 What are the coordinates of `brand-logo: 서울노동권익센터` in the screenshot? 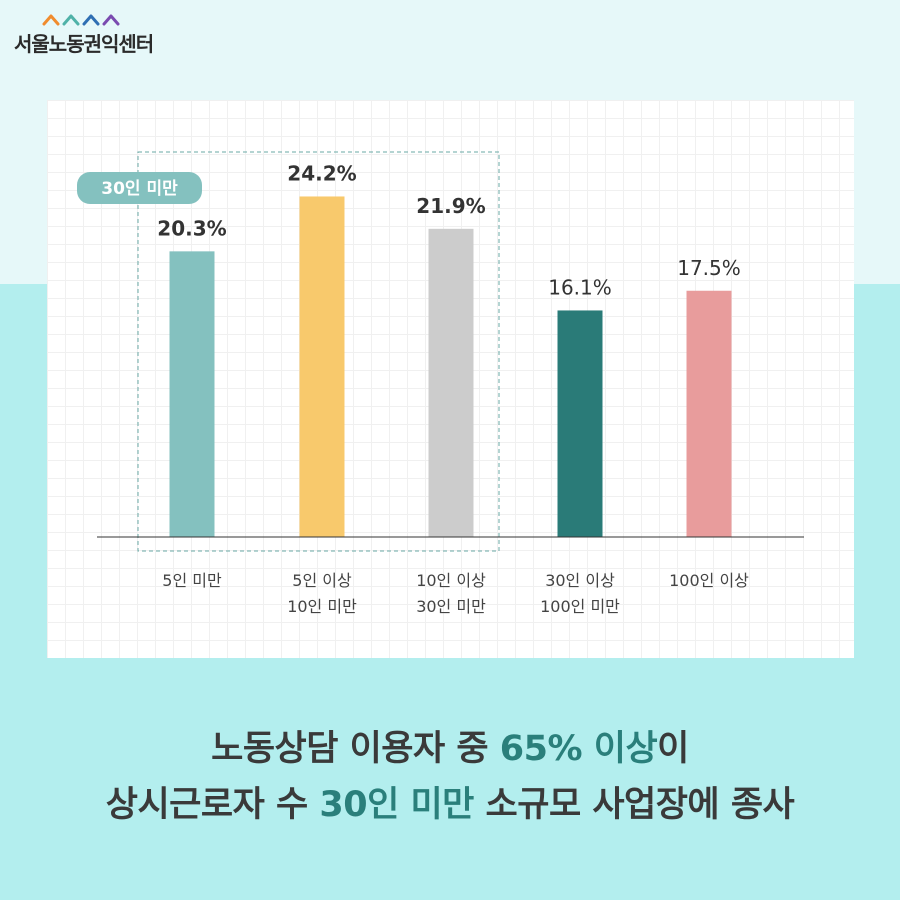 It's located at (84, 33).